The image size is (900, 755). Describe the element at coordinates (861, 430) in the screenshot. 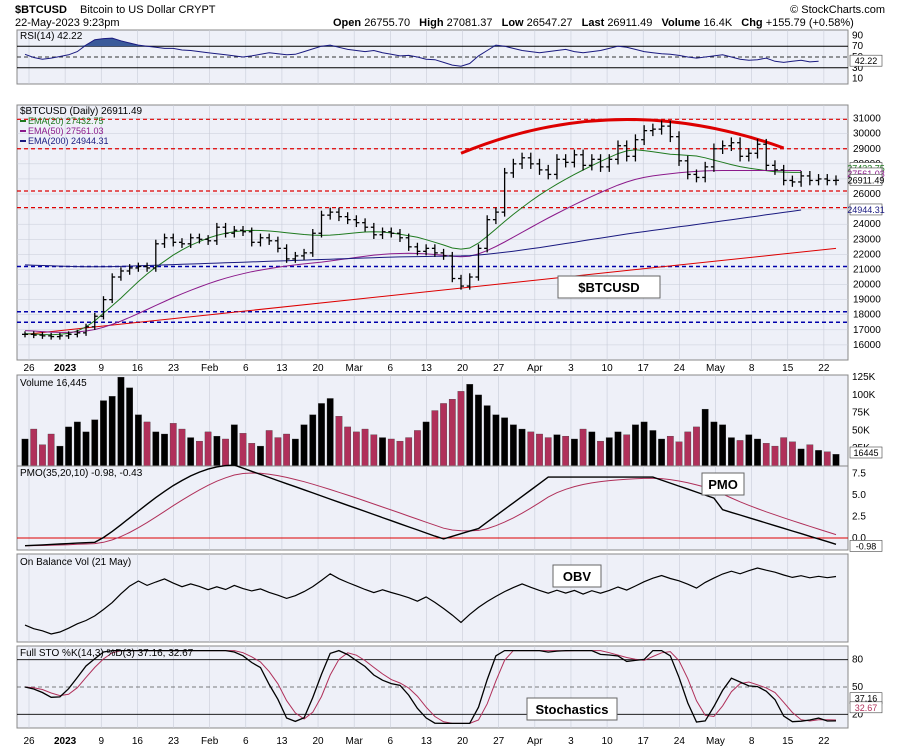

I see `volume-tick: 50K` at that location.